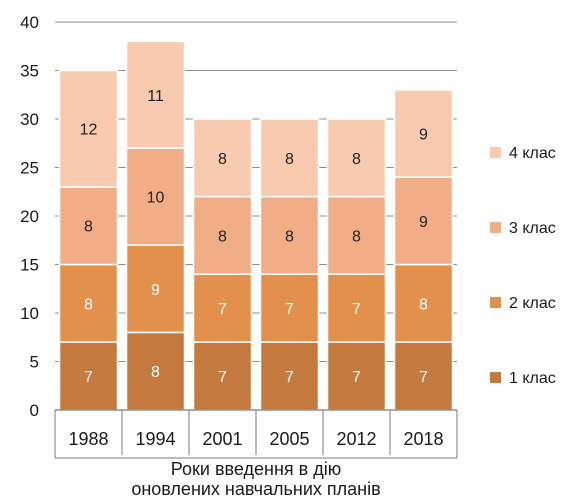 The width and height of the screenshot is (572, 499). What do you see at coordinates (356, 439) in the screenshot?
I see `x-tick-label: 2012` at bounding box center [356, 439].